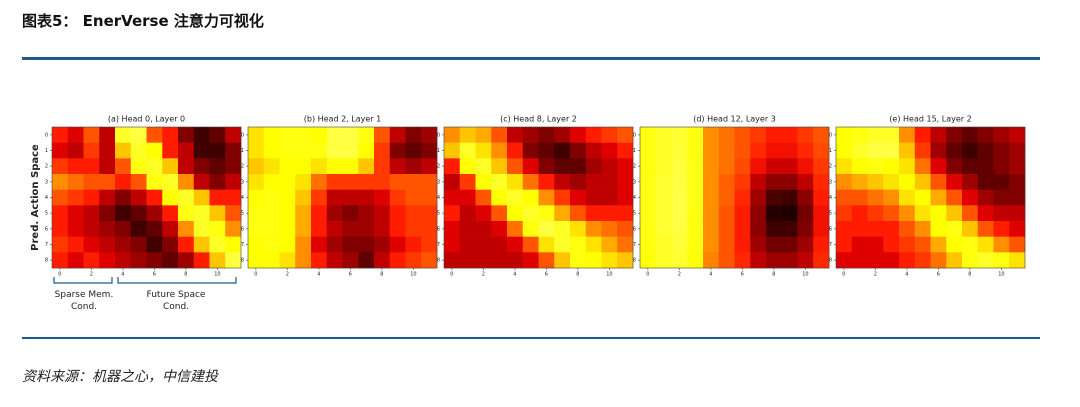  I want to click on y-tick-label: 8, so click(634, 261).